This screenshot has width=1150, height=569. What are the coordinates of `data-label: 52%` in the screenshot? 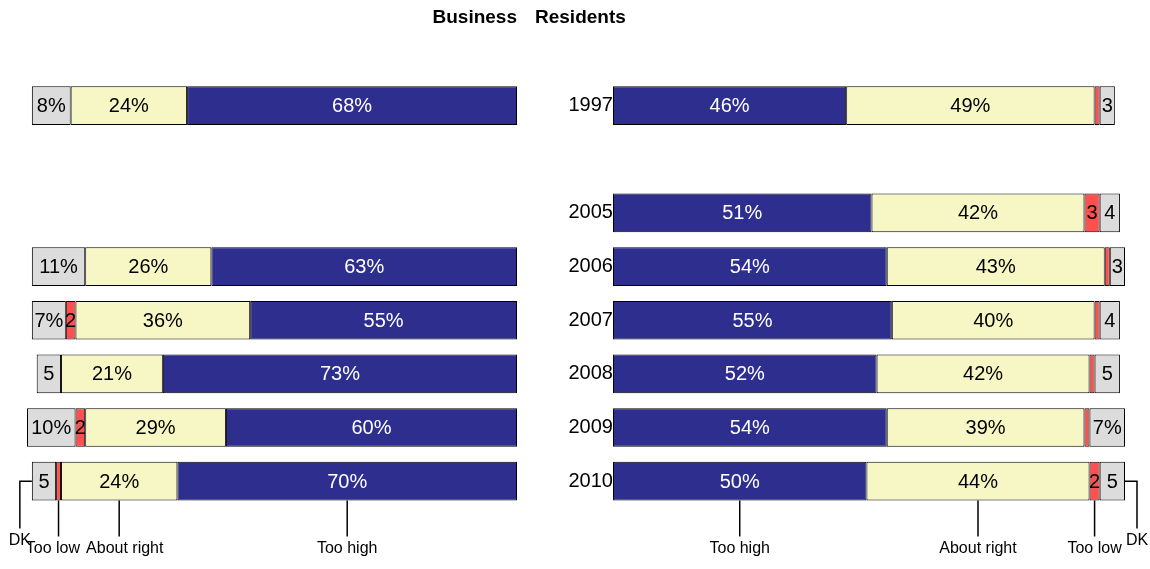 It's located at (745, 373).